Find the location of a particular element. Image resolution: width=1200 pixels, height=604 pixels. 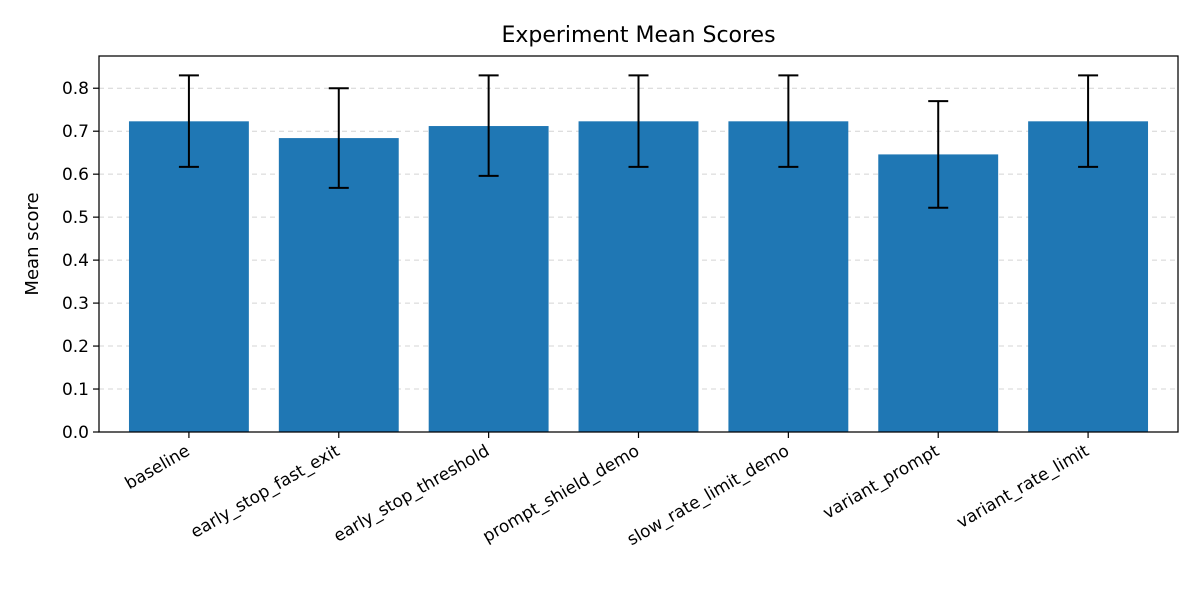

y-tick-label: 0.3 is located at coordinates (75, 304).